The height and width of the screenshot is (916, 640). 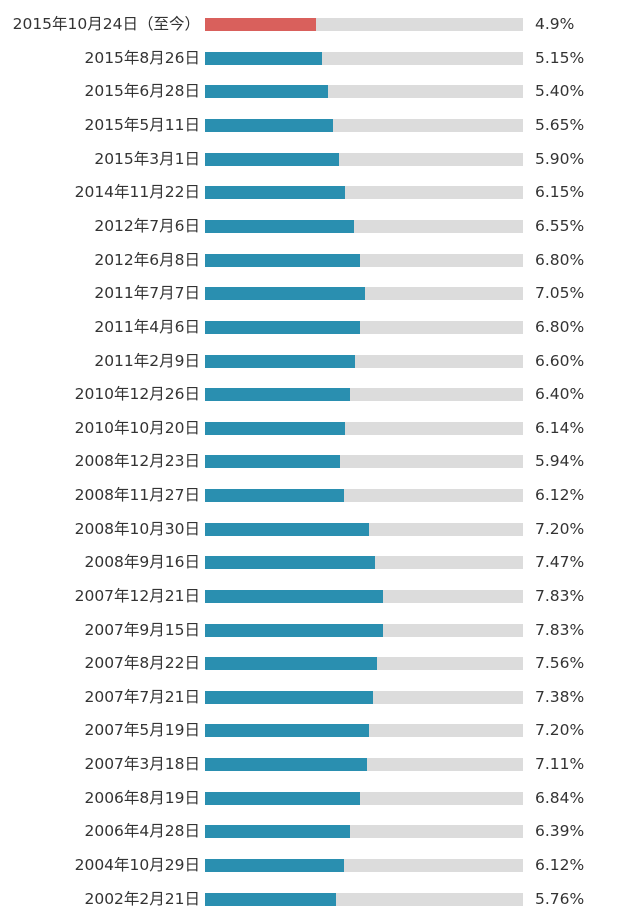 I want to click on bar-row: 2015年3月1日 5.90%, so click(x=320, y=160).